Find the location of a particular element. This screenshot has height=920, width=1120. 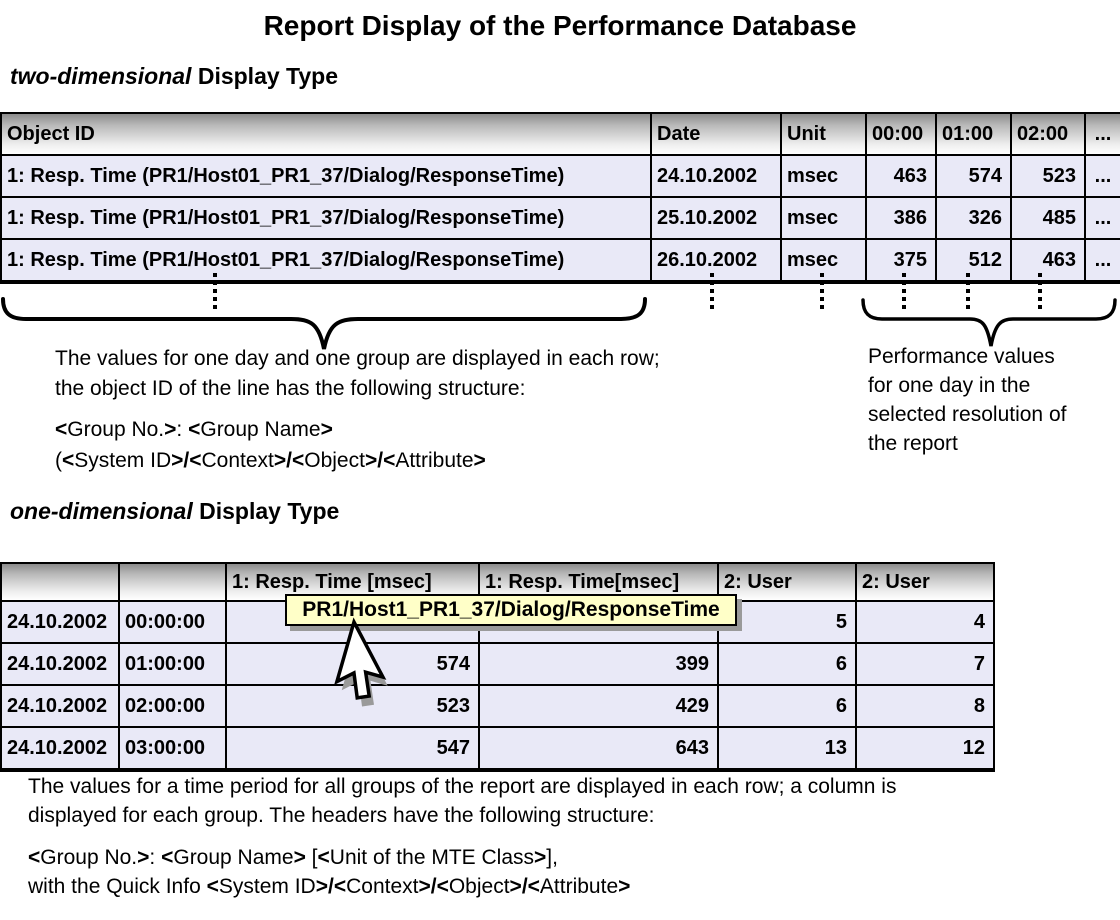

cell-value: 386 is located at coordinates (901, 218).